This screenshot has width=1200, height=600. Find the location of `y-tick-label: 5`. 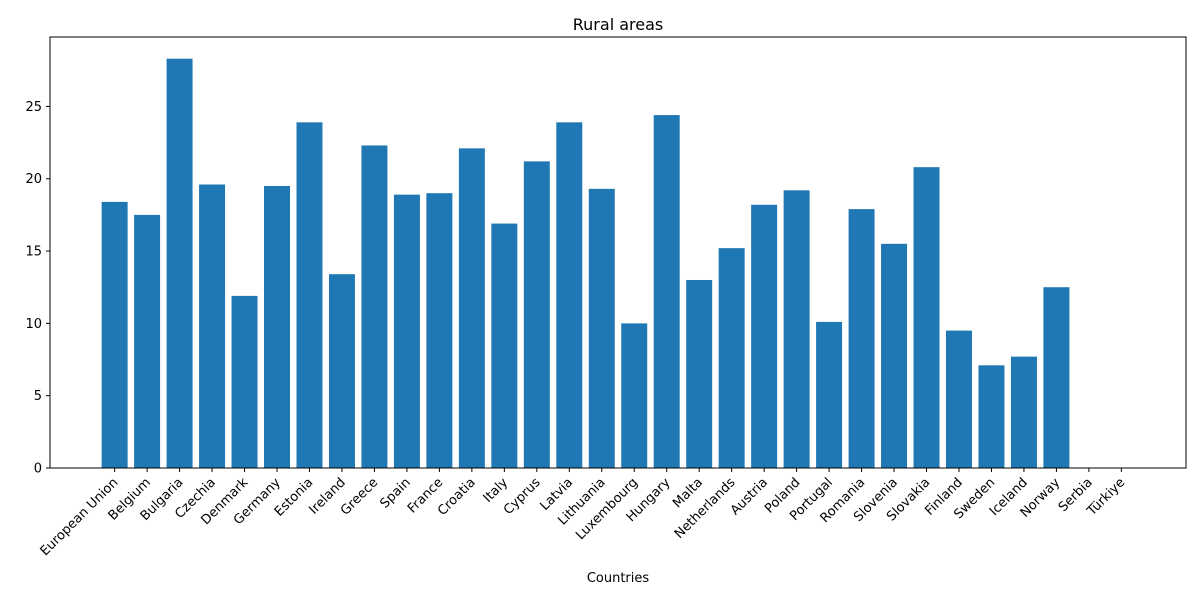

y-tick-label: 5 is located at coordinates (38, 396).